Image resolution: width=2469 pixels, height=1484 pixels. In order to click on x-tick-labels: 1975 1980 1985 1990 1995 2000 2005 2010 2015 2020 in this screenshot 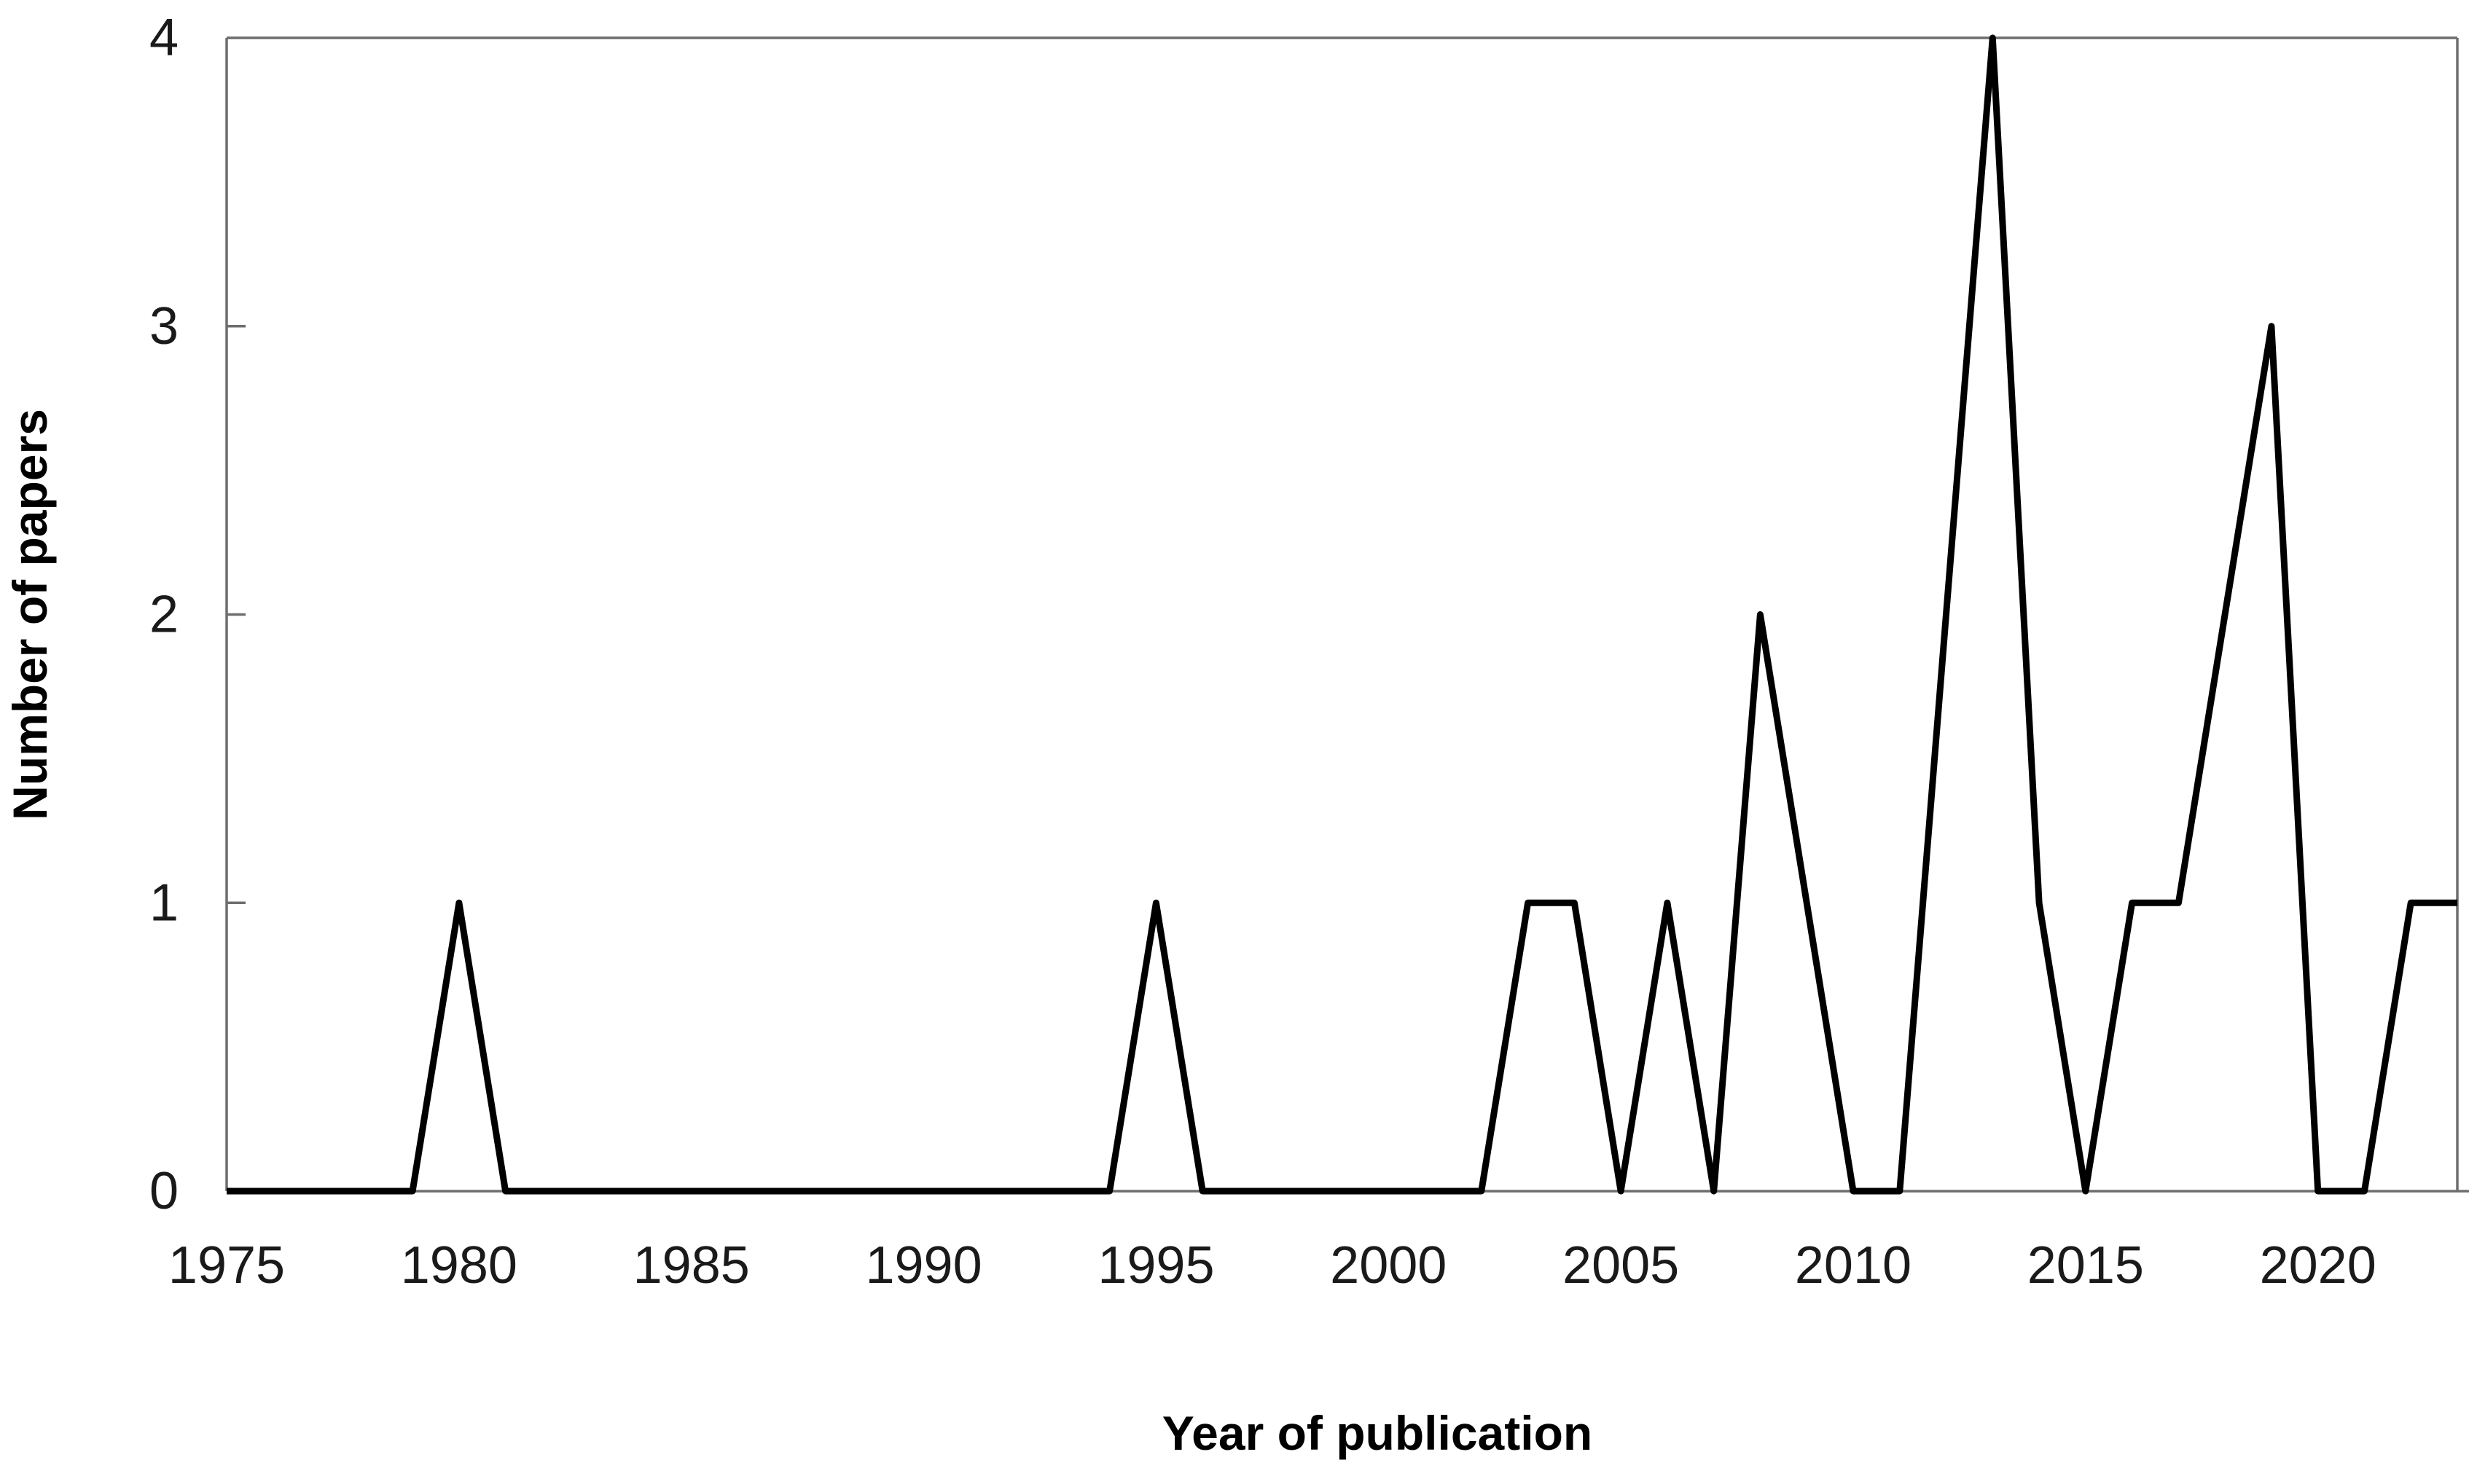, I will do `click(1272, 1265)`.